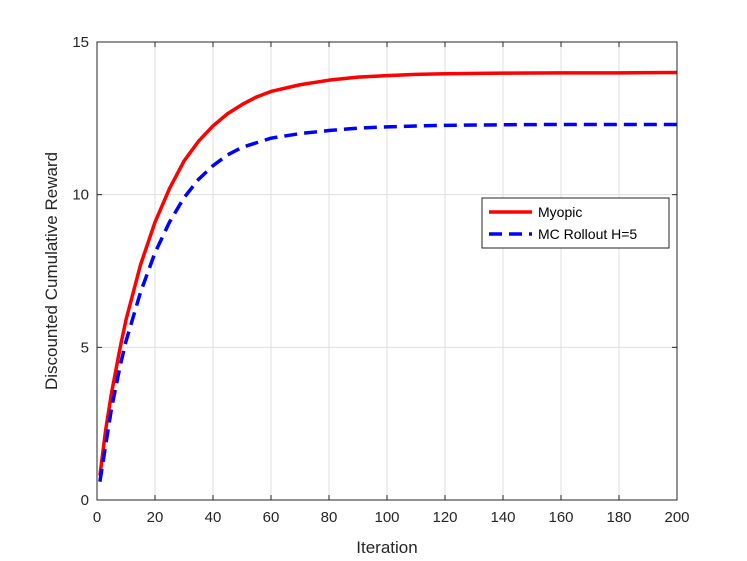 Image resolution: width=747 pixels, height=561 pixels. Describe the element at coordinates (155, 517) in the screenshot. I see `x-tick-label: 20` at that location.